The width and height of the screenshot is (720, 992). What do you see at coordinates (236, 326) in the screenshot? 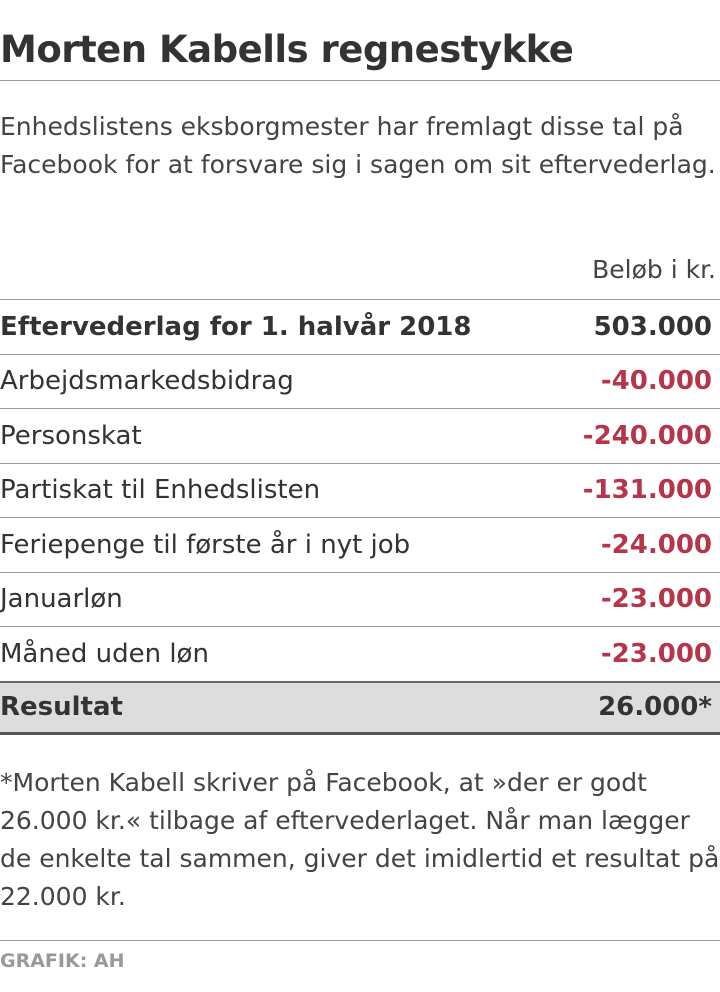
I see `label: Eftervederlag for 1. halvår 2018` at bounding box center [236, 326].